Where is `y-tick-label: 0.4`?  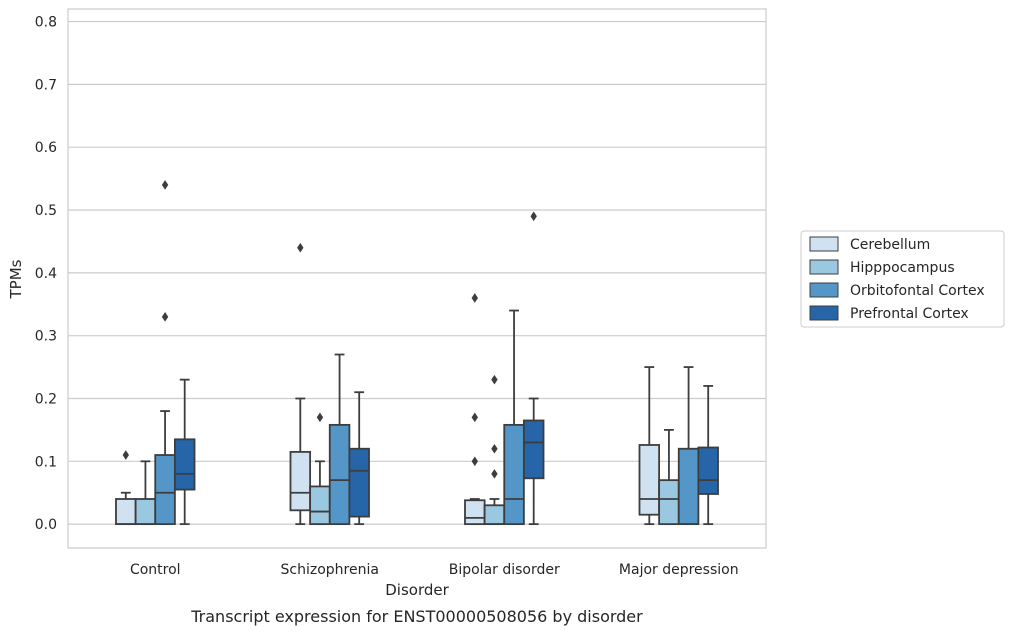 y-tick-label: 0.4 is located at coordinates (46, 274).